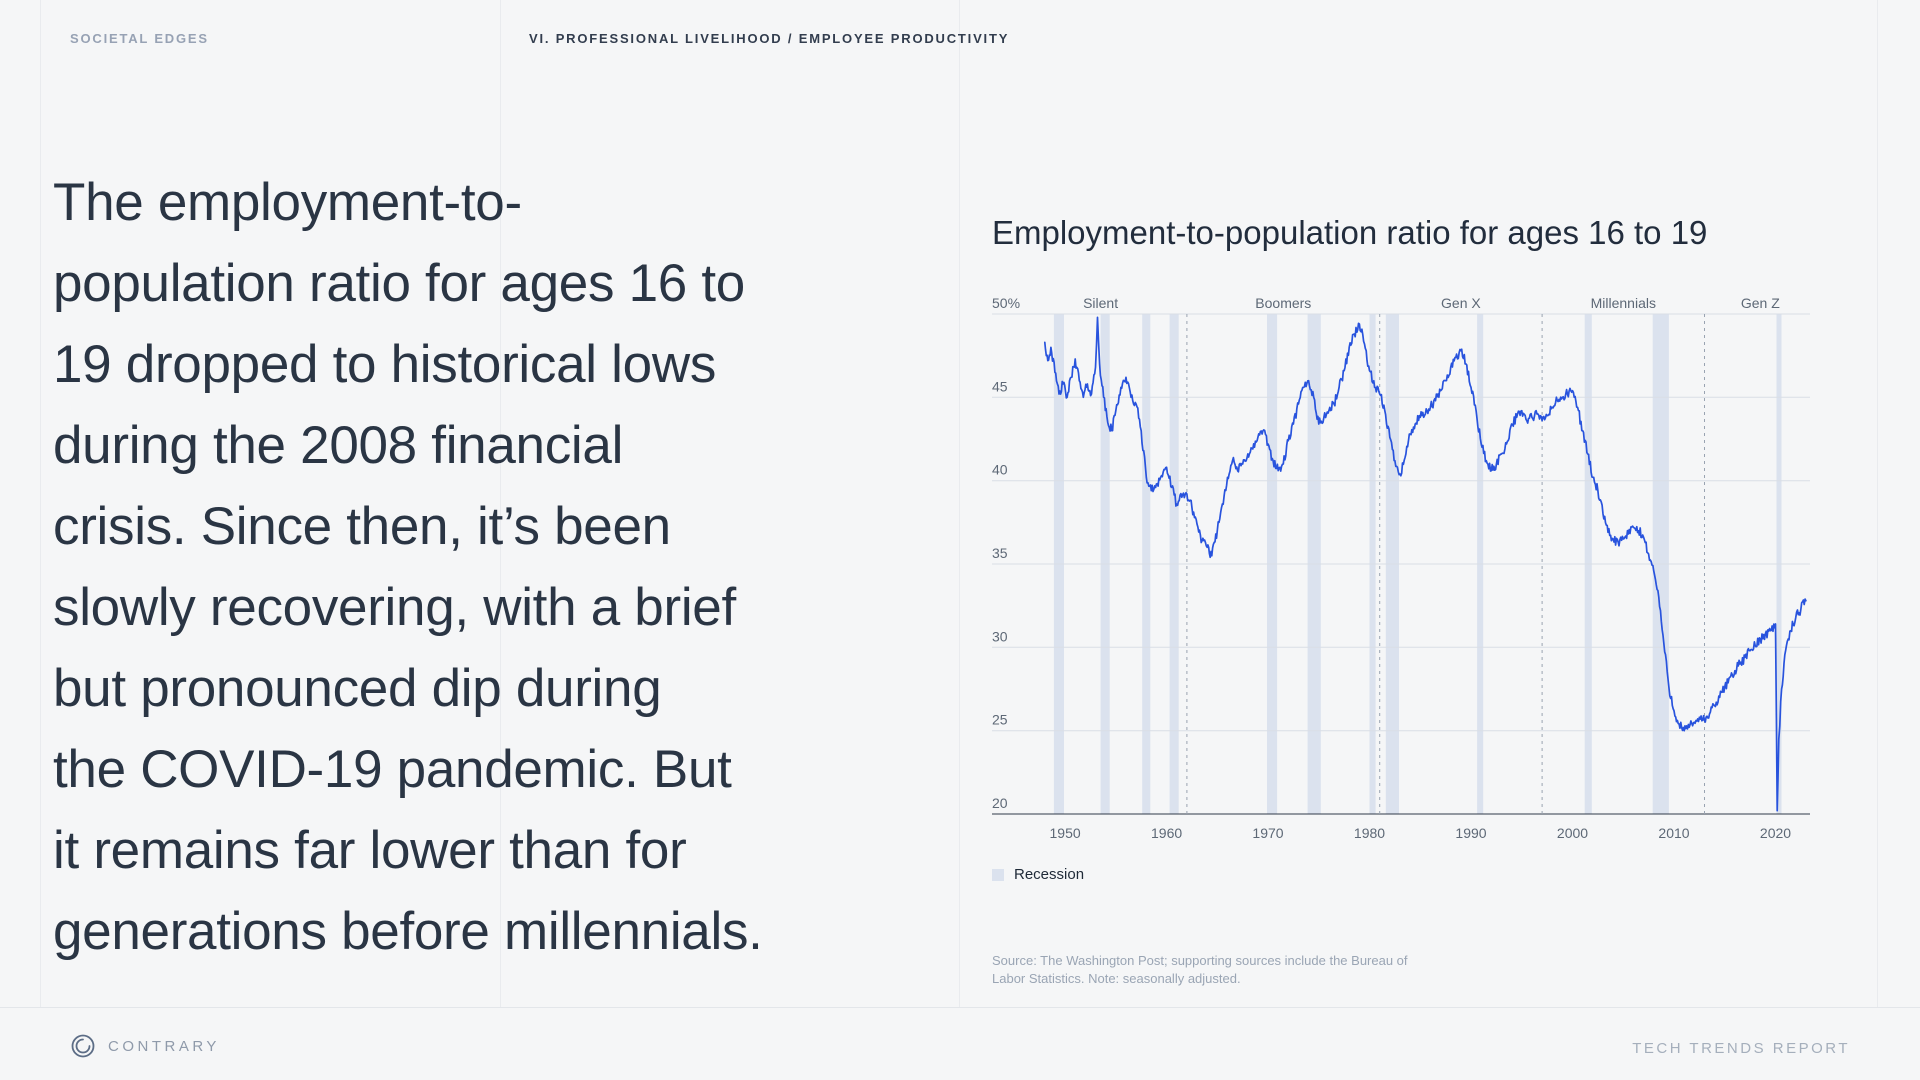 Image resolution: width=1920 pixels, height=1080 pixels. What do you see at coordinates (370, 850) in the screenshot?
I see `headline-line: it remains far lower than for` at bounding box center [370, 850].